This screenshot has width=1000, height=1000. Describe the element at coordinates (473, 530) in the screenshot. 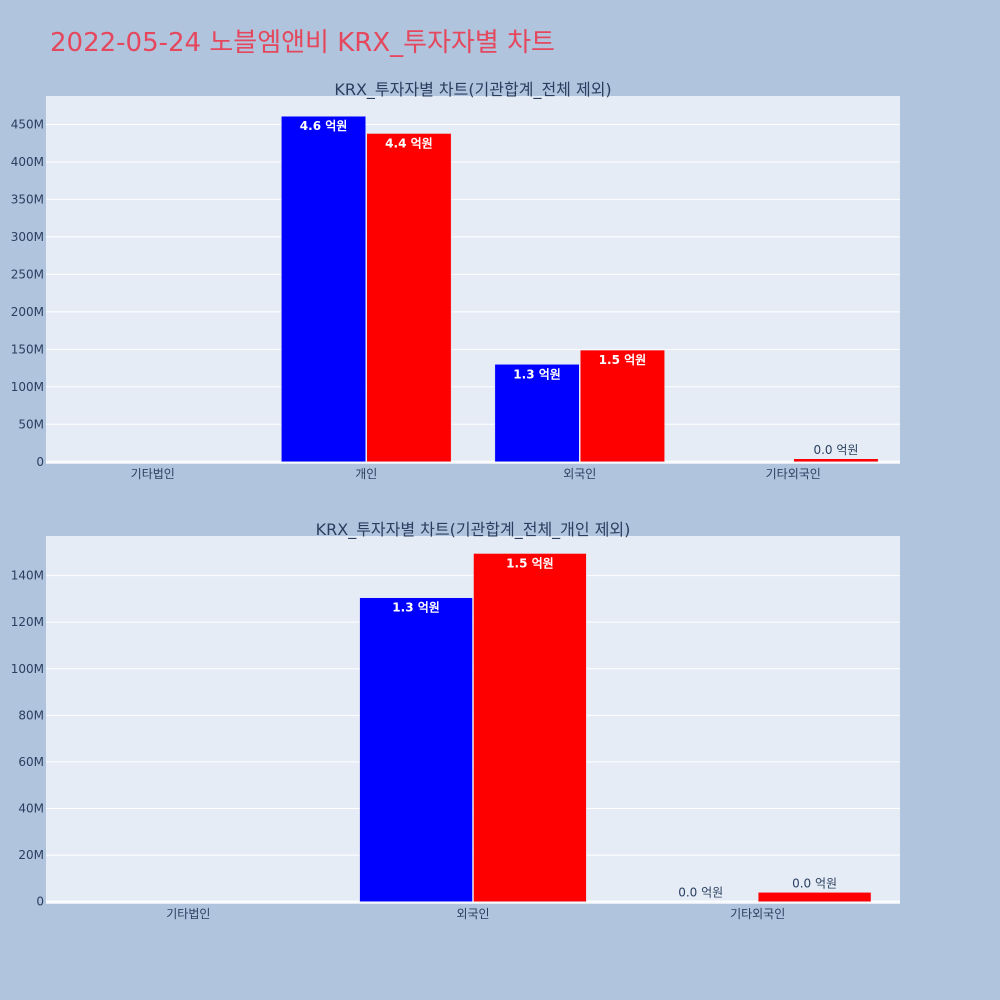

I see `chart-title: KRX_투자자별 차트(기관합계_전체_개인 제외)` at that location.